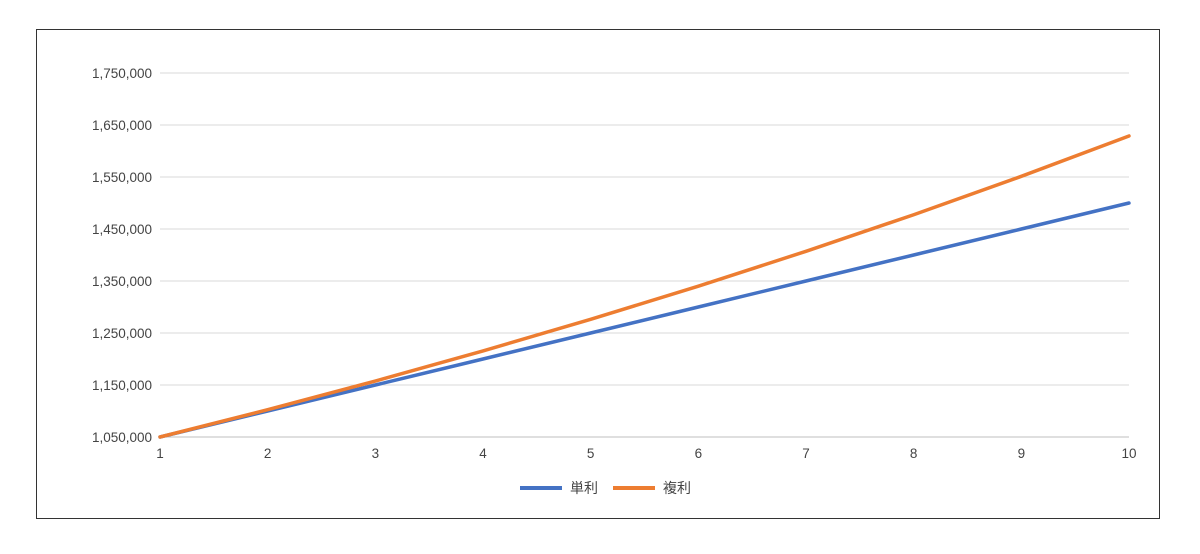  Describe the element at coordinates (122, 73) in the screenshot. I see `y-tick-label: 1,750,000` at that location.